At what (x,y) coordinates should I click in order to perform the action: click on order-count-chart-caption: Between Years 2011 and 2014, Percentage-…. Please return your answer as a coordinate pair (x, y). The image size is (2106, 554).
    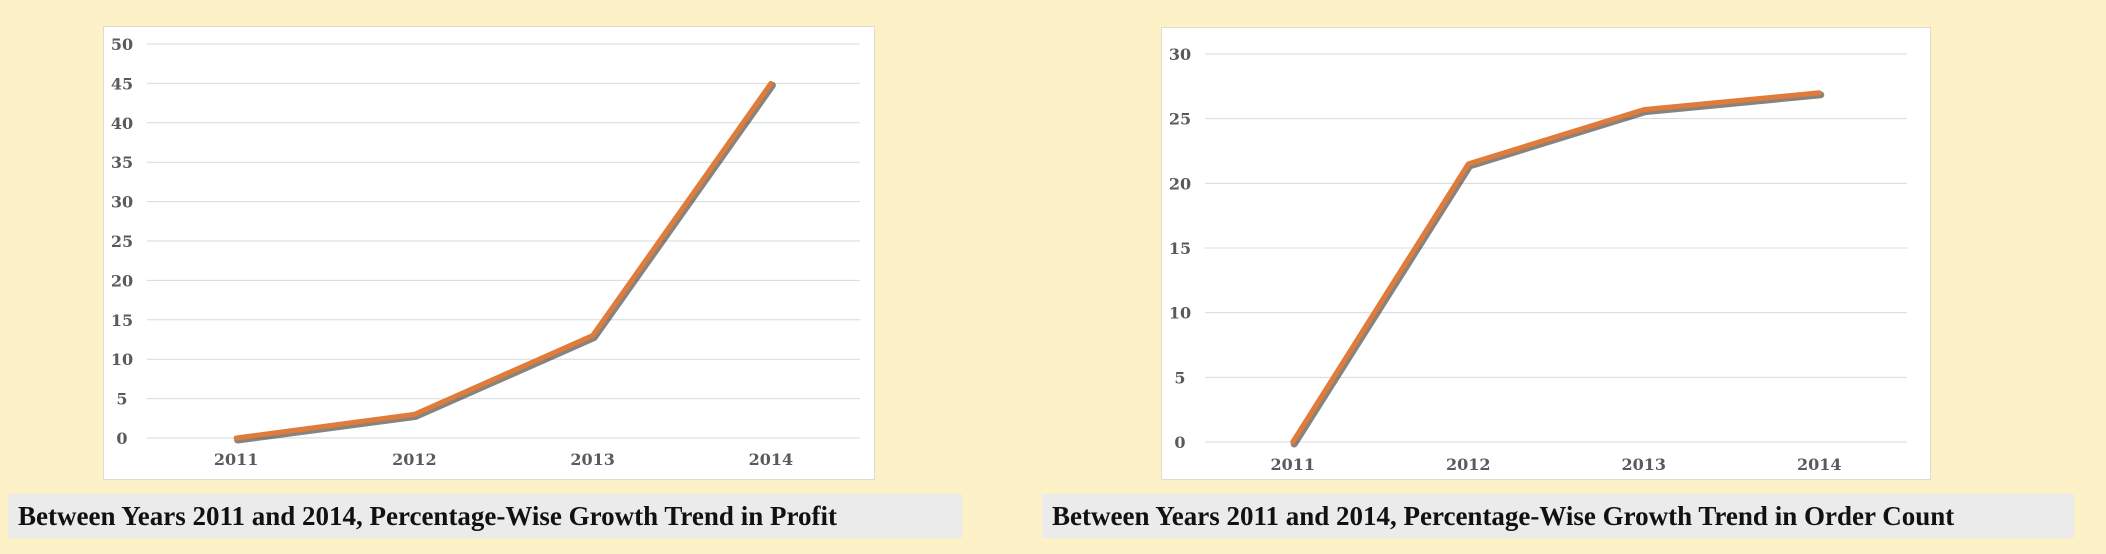
    Looking at the image, I should click on (1558, 516).